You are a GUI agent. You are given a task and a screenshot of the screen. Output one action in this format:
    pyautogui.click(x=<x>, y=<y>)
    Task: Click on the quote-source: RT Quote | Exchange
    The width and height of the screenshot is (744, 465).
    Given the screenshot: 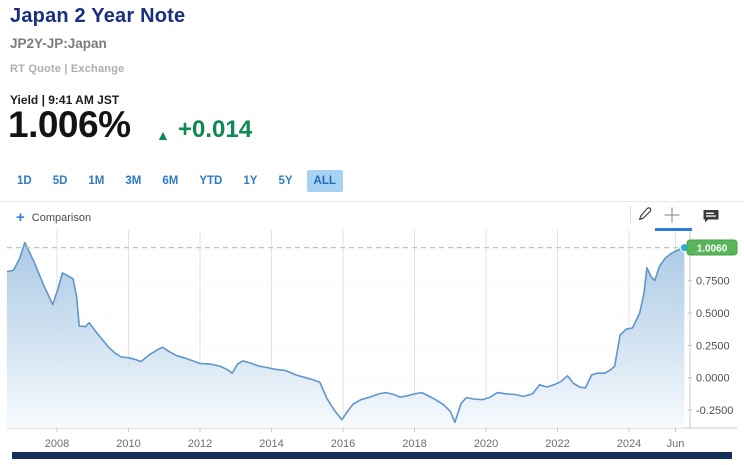 What is the action you would take?
    pyautogui.click(x=67, y=69)
    